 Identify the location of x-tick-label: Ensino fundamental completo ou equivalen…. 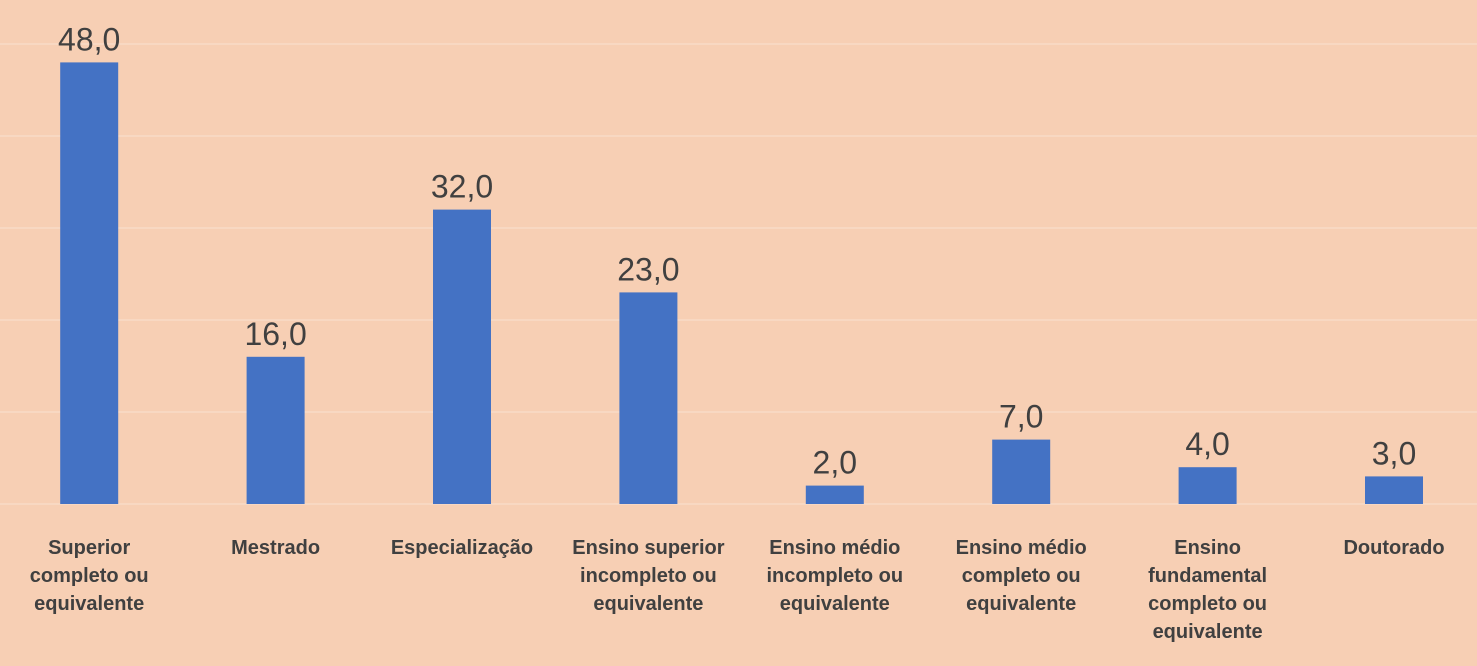
(1208, 590).